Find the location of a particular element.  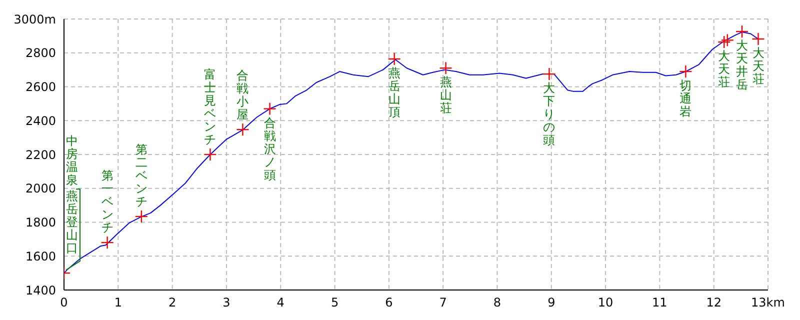

x-tick-label: 9 is located at coordinates (552, 303).